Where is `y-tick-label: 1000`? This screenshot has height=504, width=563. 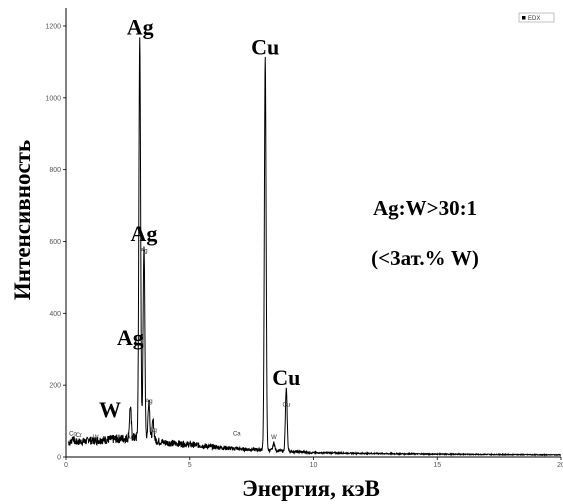 y-tick-label: 1000 is located at coordinates (53, 98).